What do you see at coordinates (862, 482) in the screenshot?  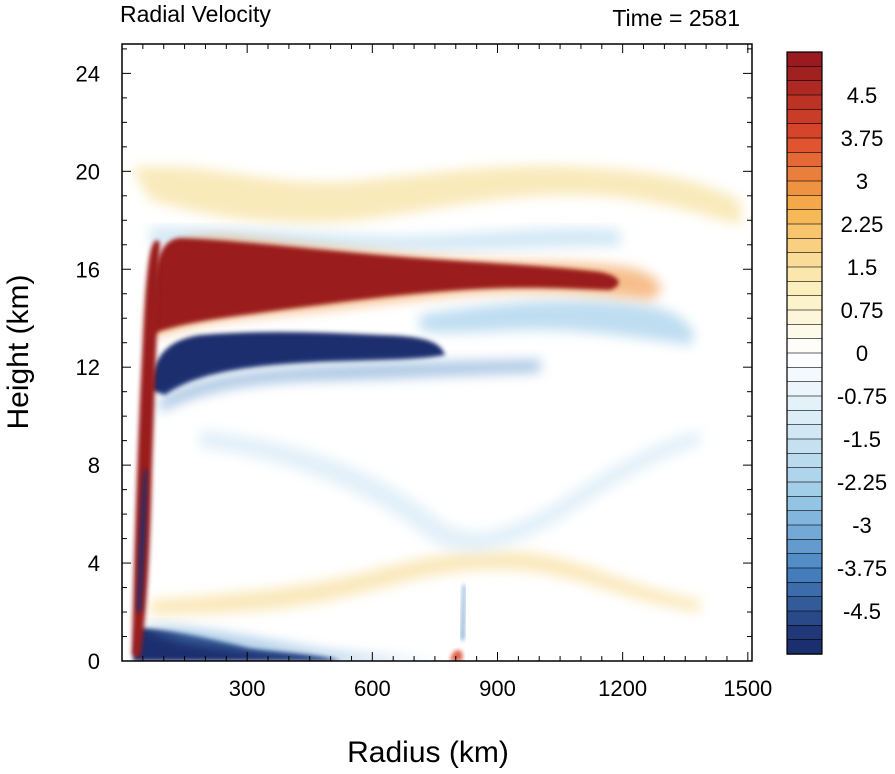 I see `colorbar-label: -2.25` at bounding box center [862, 482].